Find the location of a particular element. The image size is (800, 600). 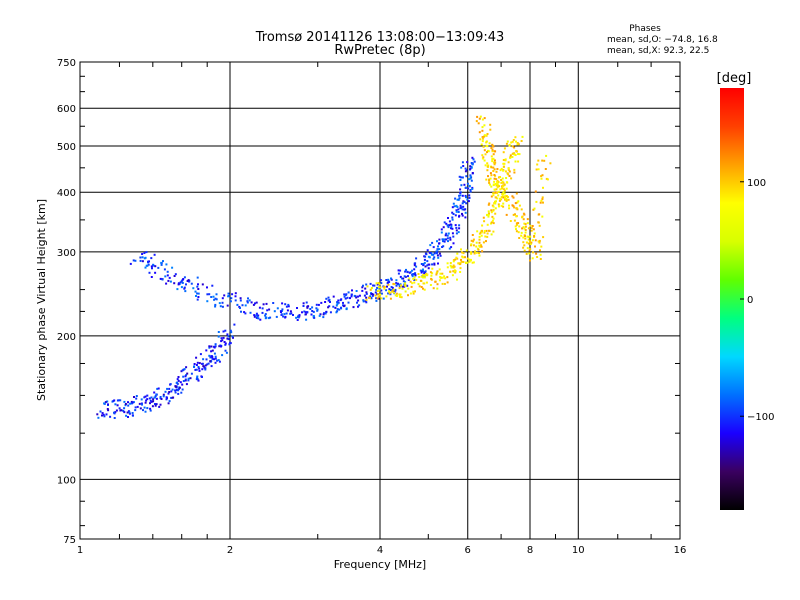

x-tick-label: 16 is located at coordinates (680, 550).